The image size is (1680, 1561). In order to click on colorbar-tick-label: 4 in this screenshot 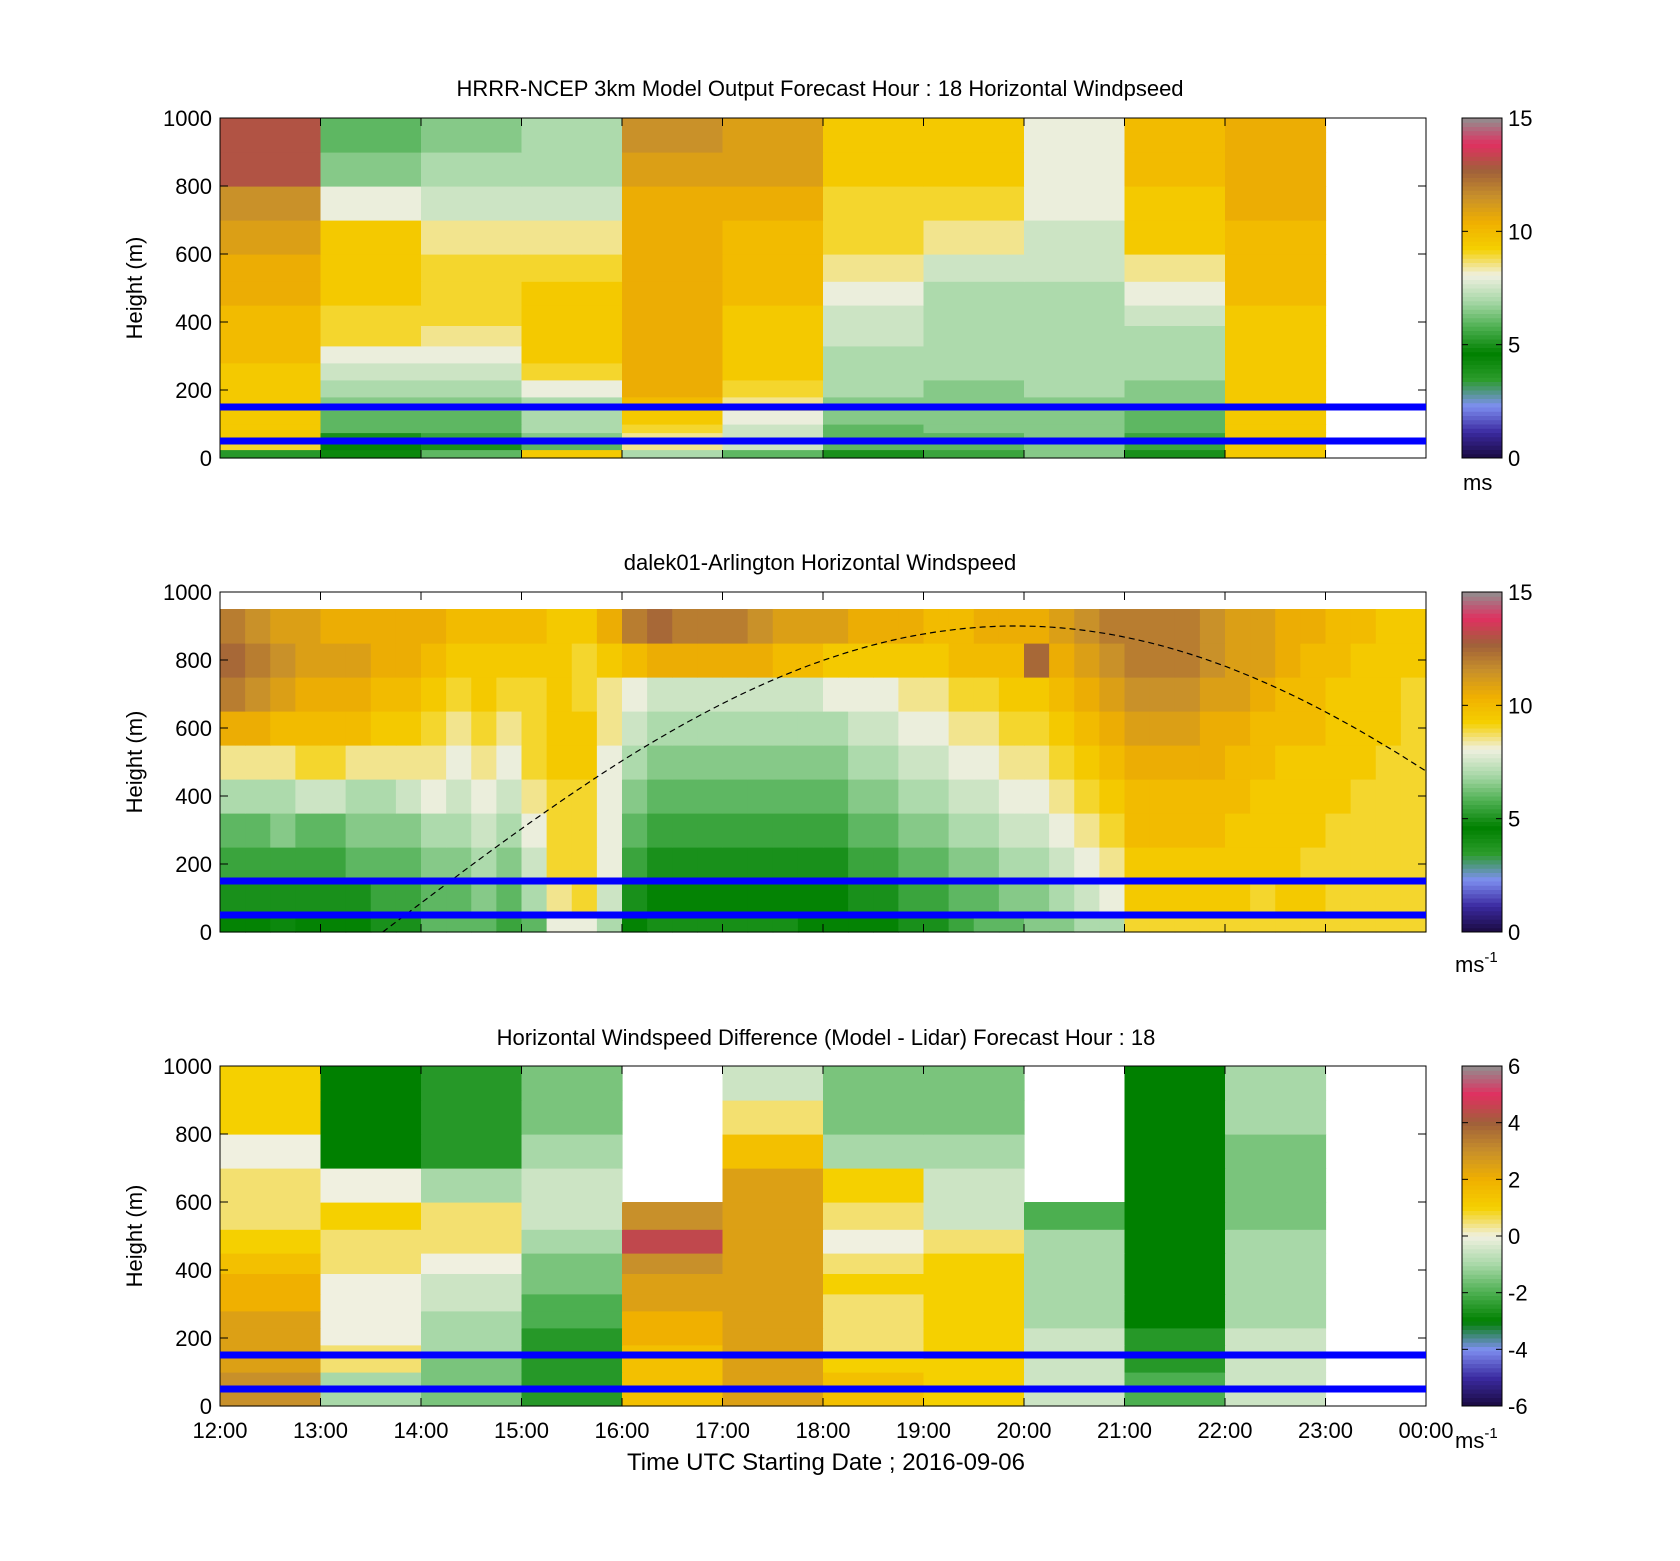, I will do `click(1514, 1123)`.